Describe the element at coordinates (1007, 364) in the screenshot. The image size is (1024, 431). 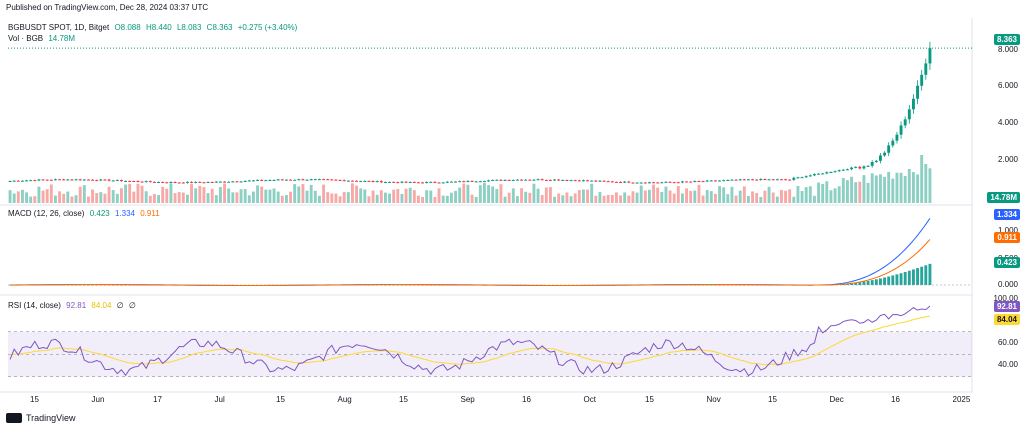
I see `rsi-axis-tick: 40.00` at that location.